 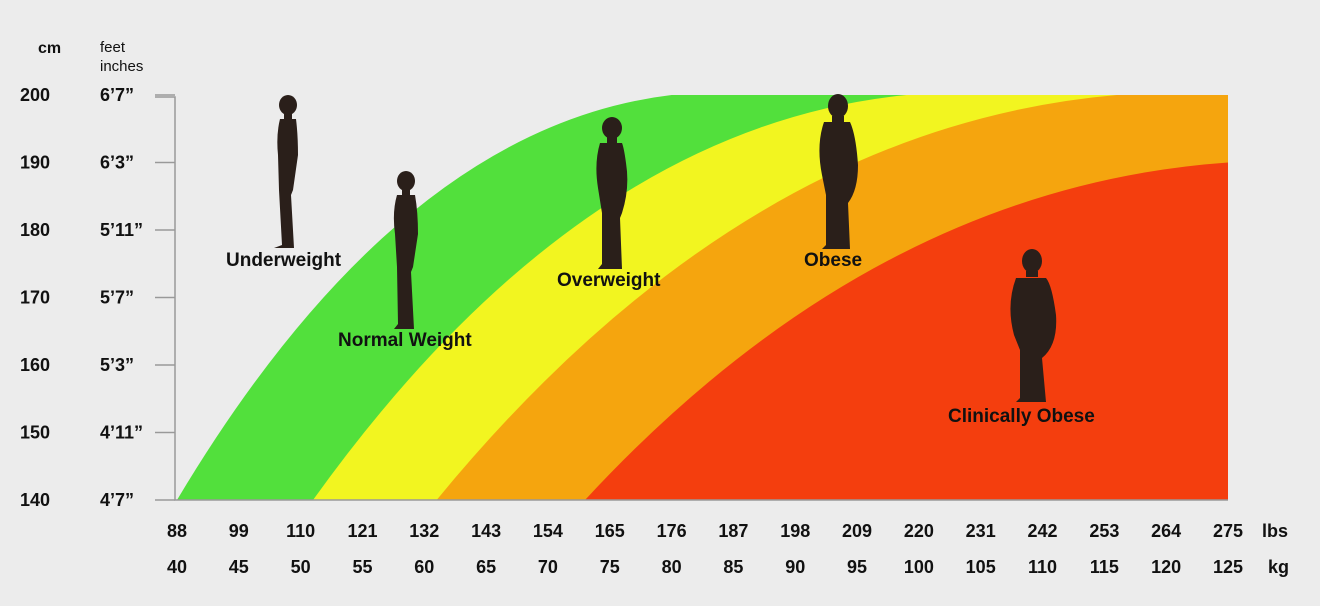 I want to click on x-tick-label-kg: 40, so click(x=177, y=567).